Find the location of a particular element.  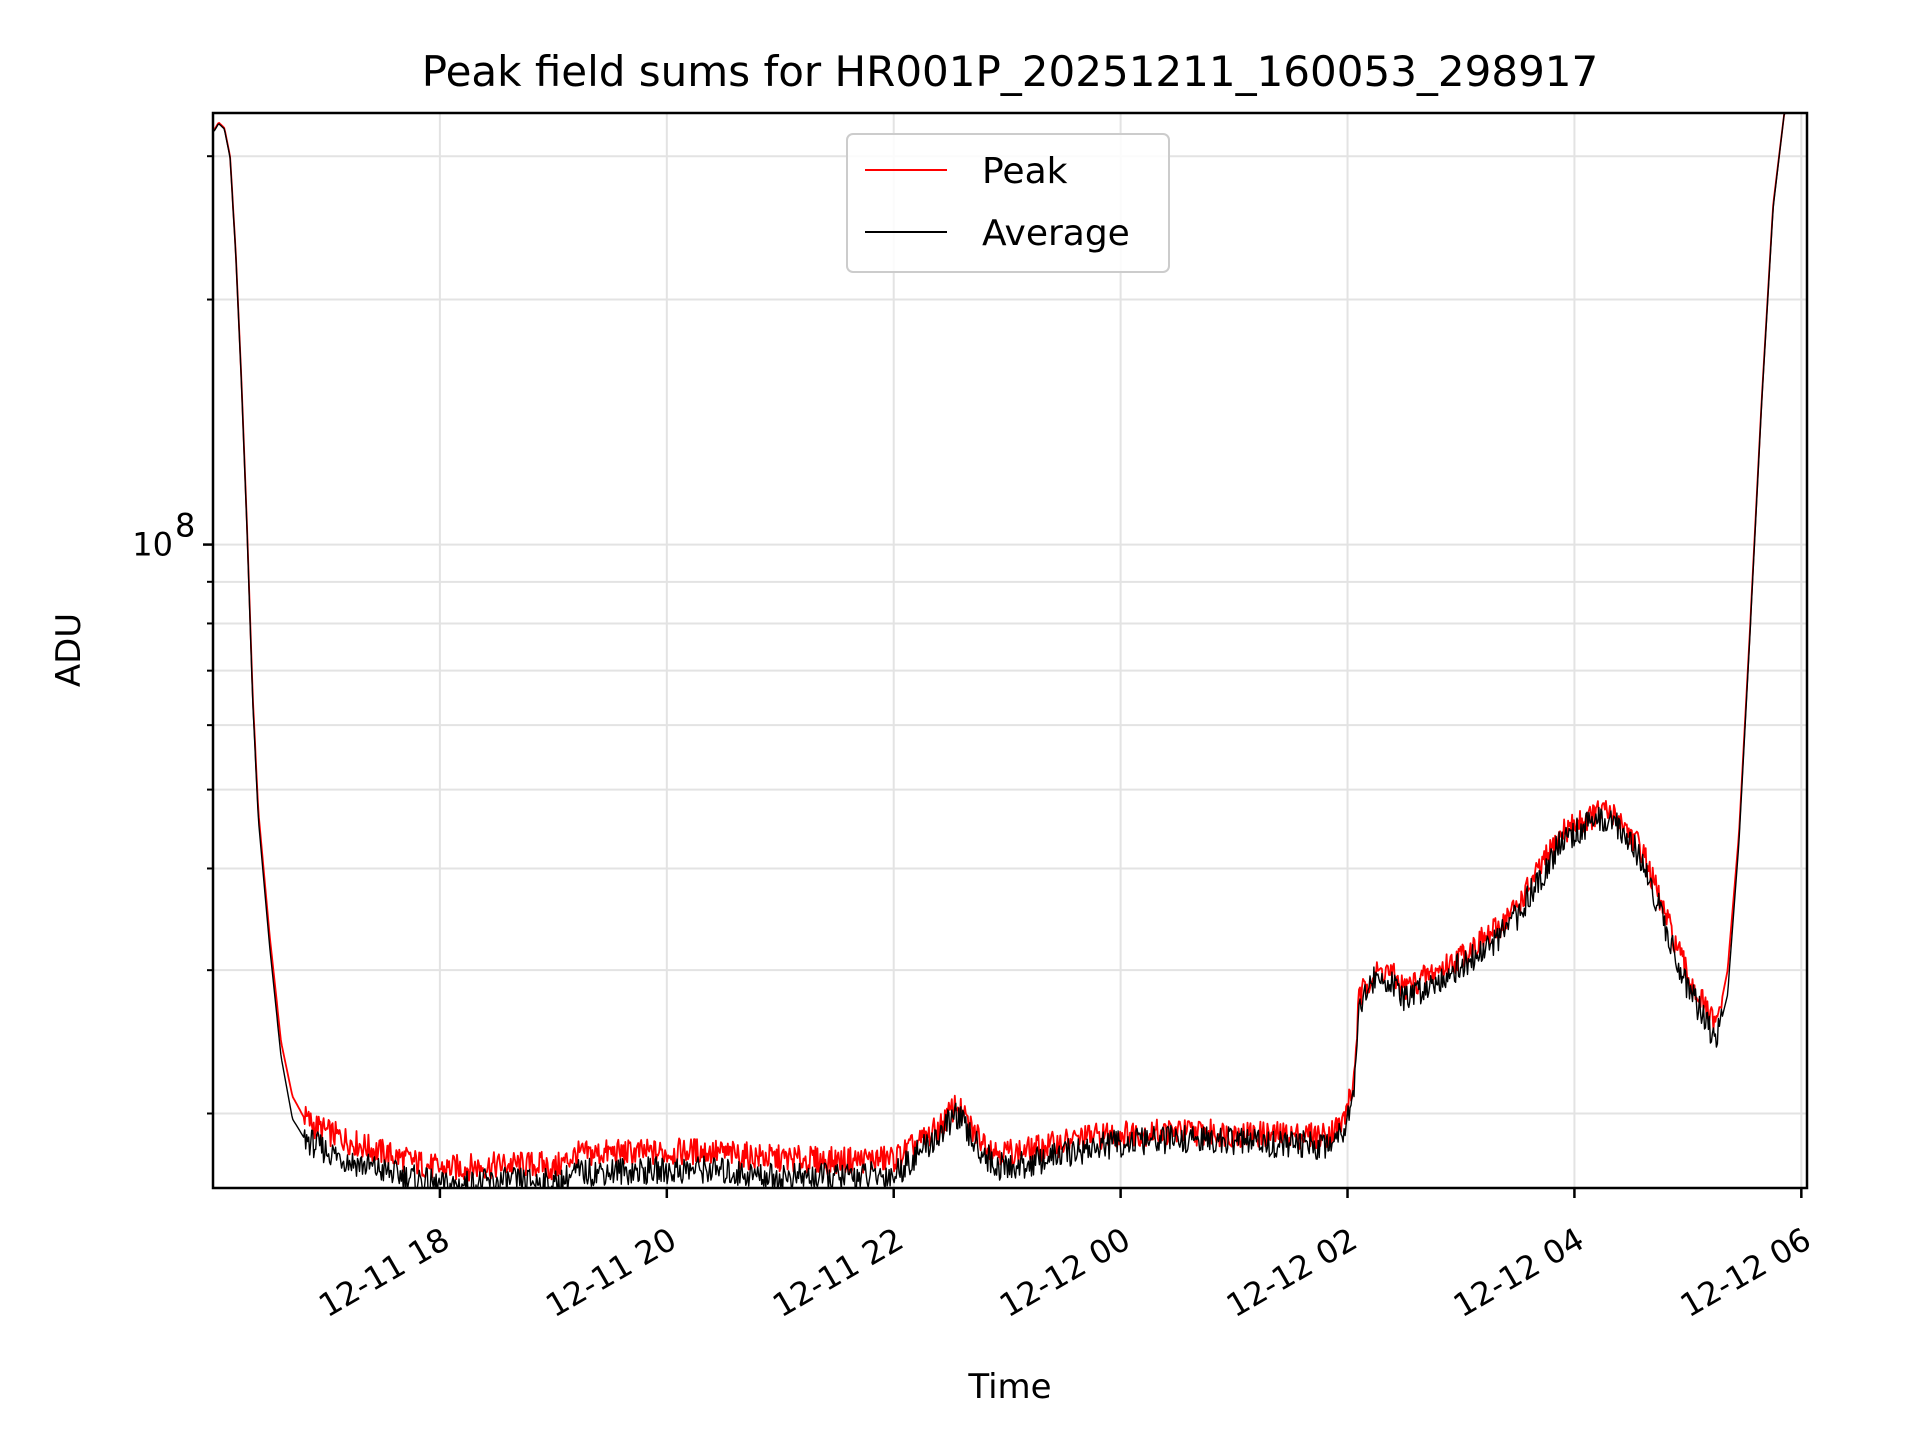

y-tick-label-base: 10 is located at coordinates (152, 545).